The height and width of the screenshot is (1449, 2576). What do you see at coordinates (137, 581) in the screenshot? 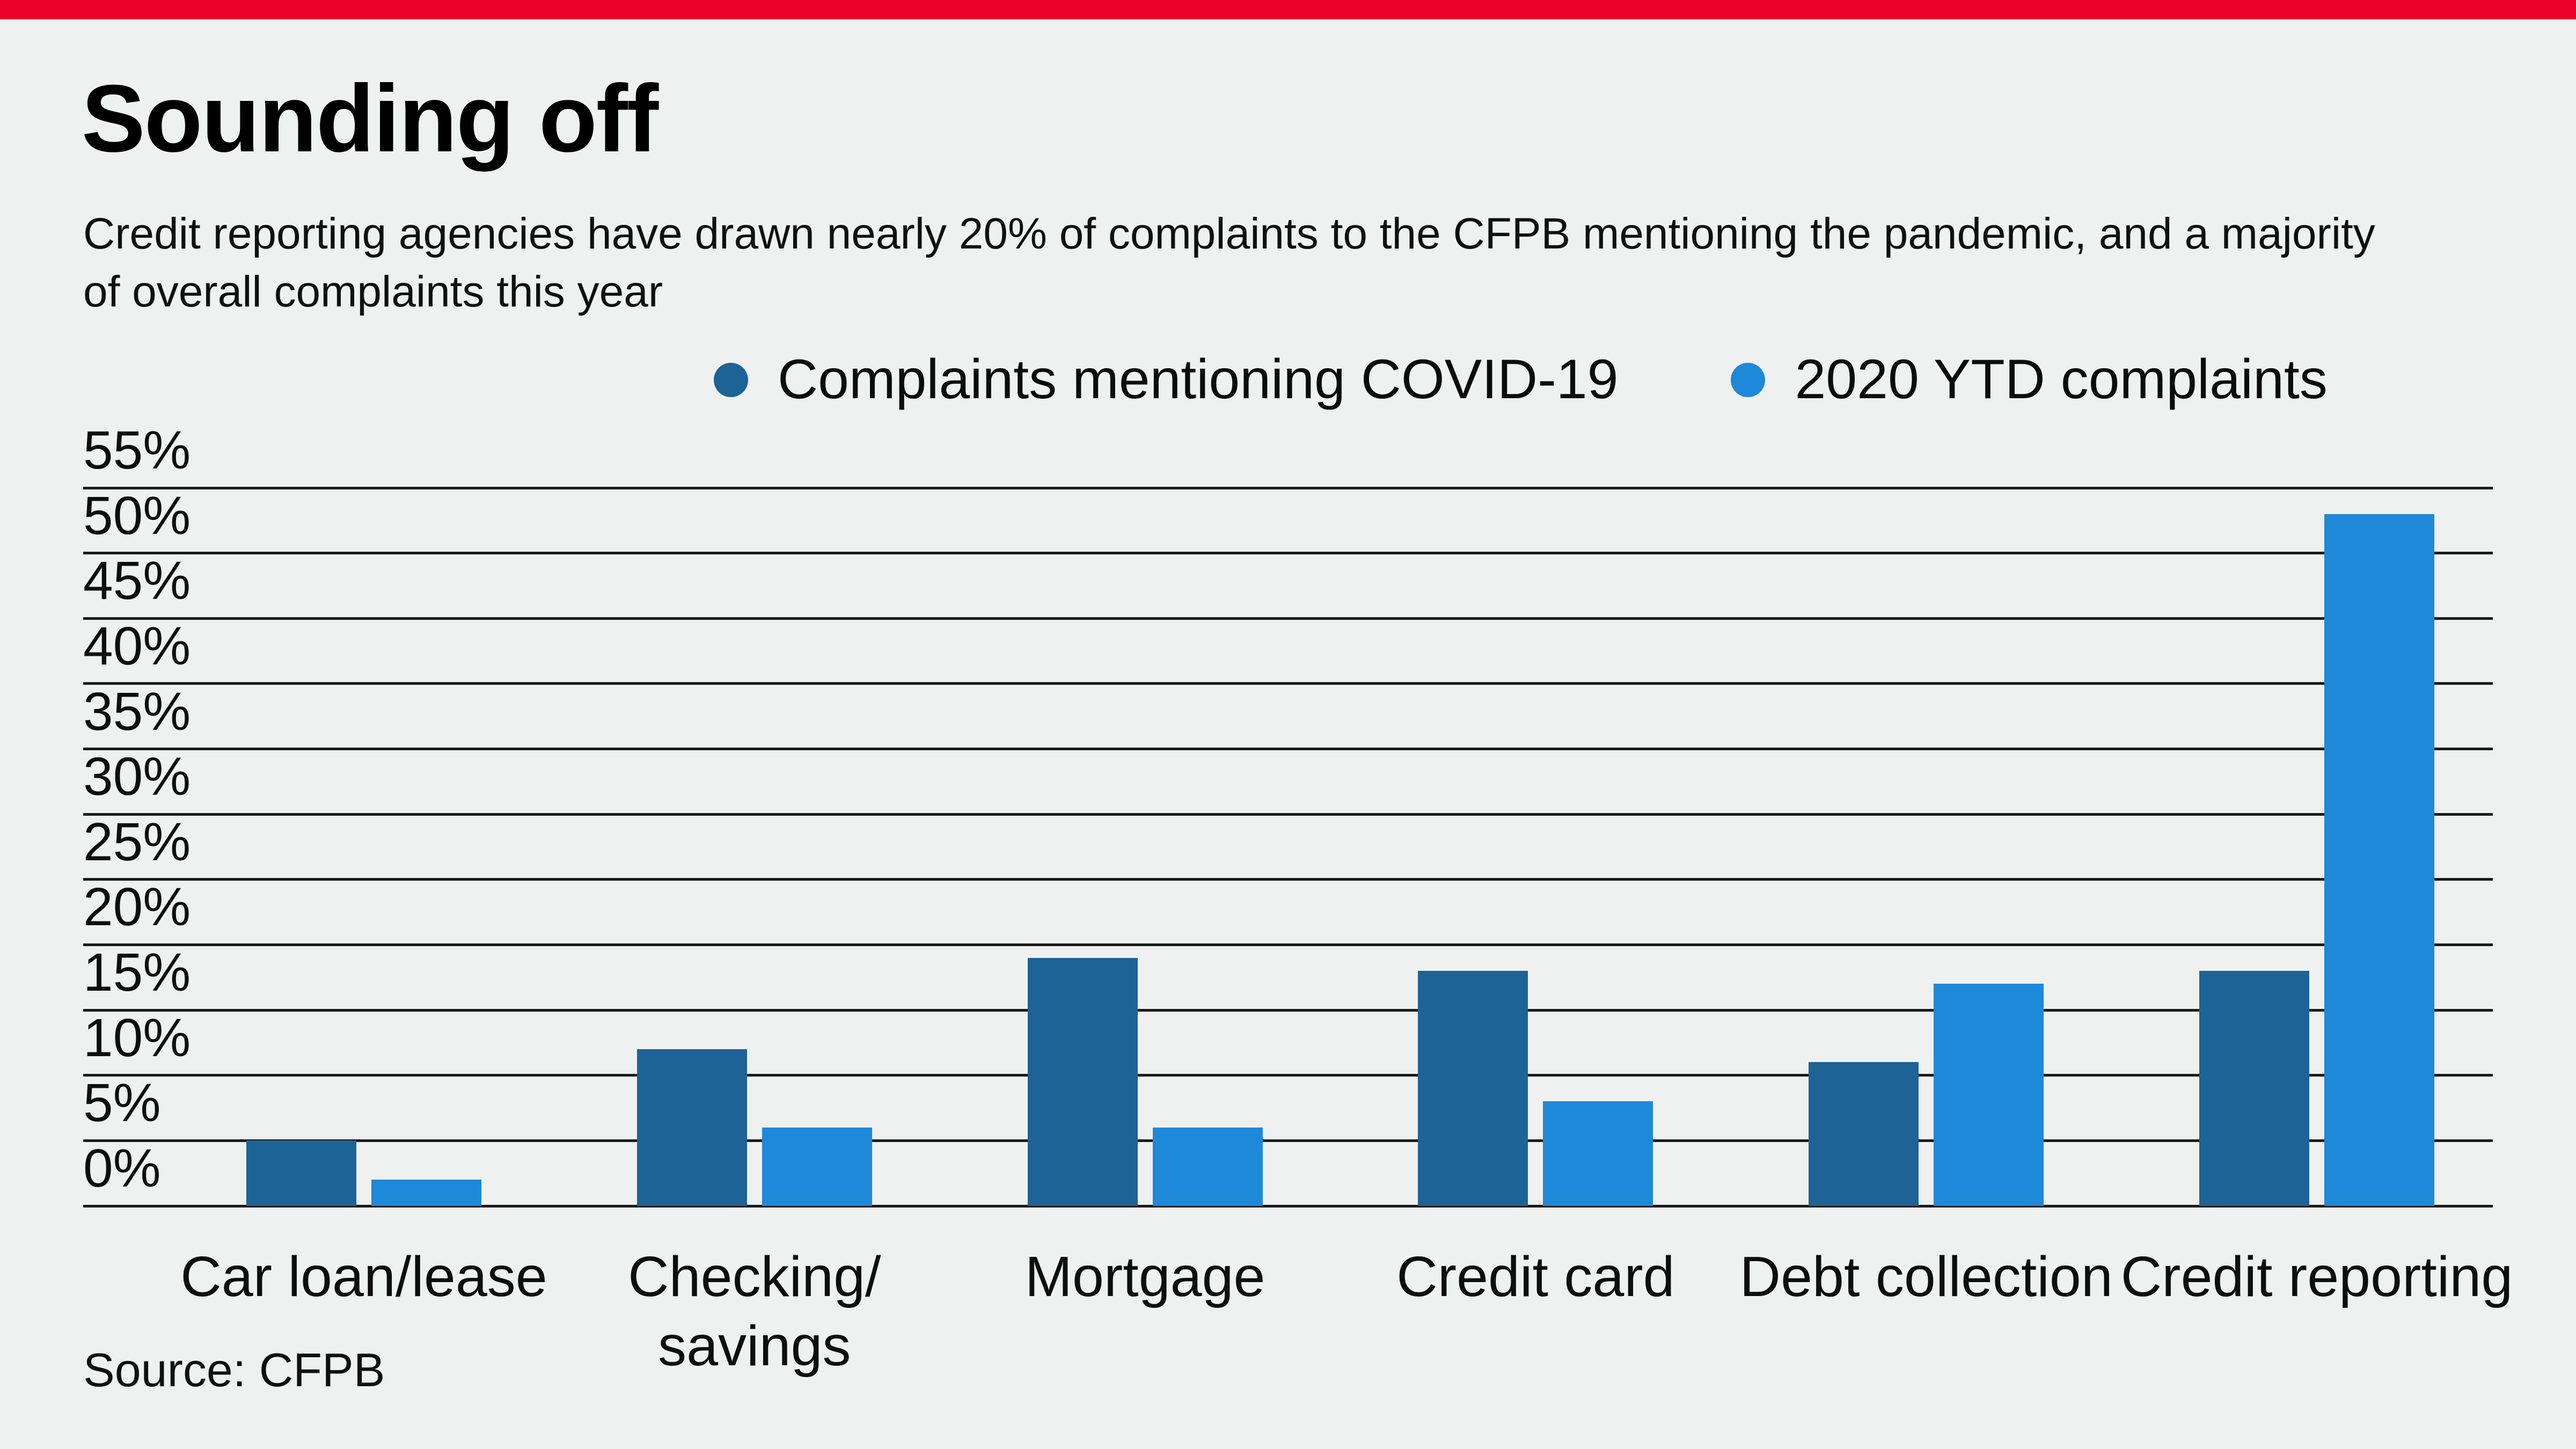
I see `y-tick-label-45: 45%` at bounding box center [137, 581].